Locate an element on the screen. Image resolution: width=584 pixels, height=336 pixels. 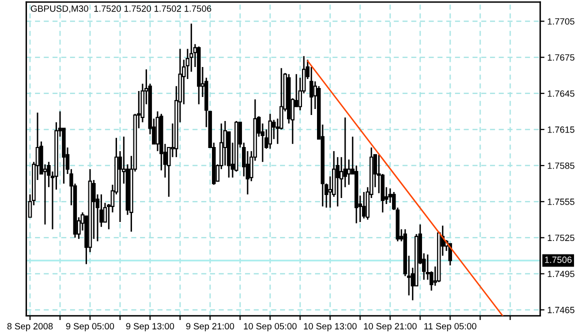
y-tick-label: 1.7585 is located at coordinates (561, 165).